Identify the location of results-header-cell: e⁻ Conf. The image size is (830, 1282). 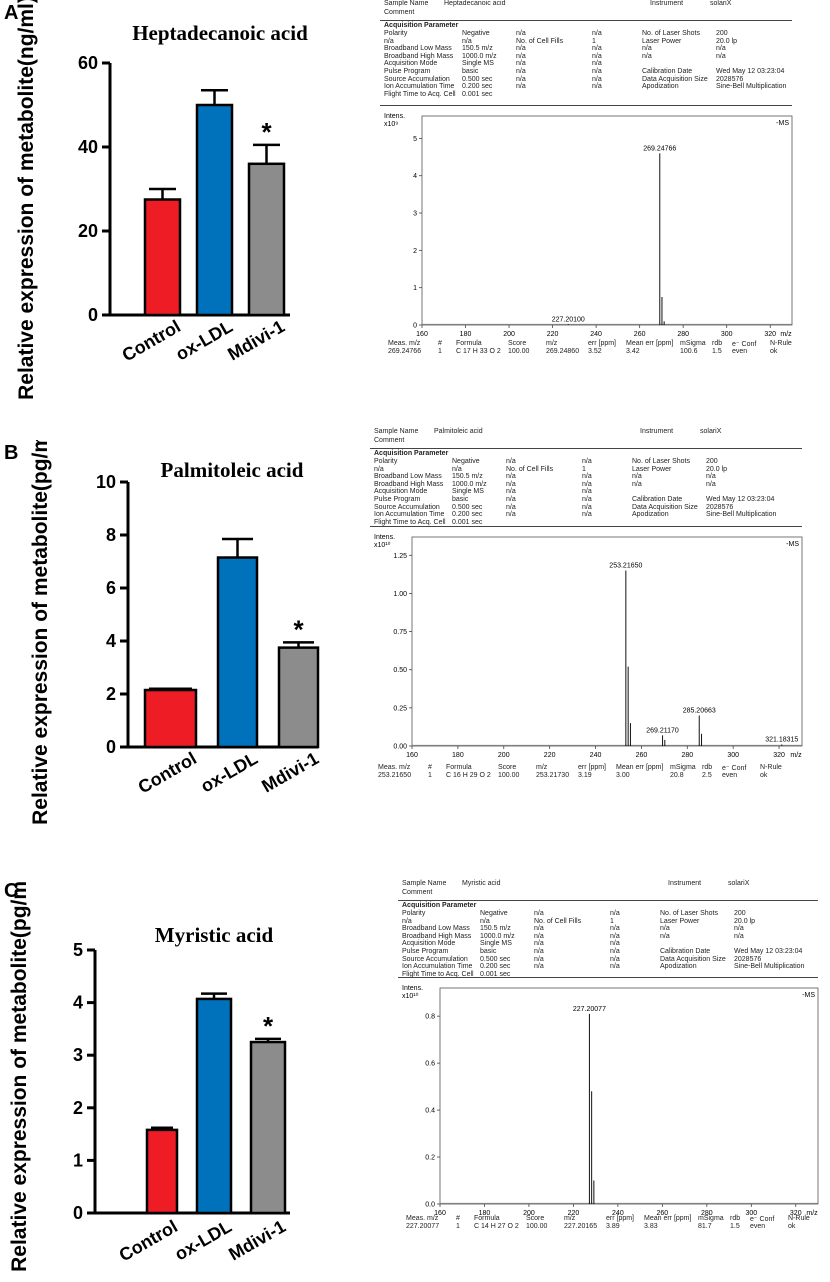
(762, 1219).